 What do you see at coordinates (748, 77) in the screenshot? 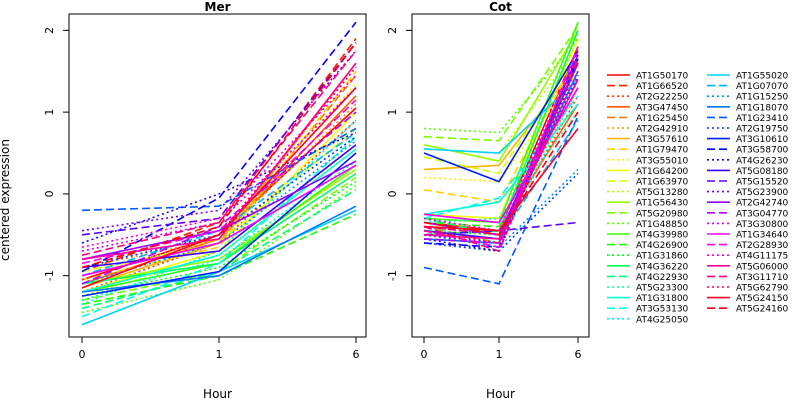
I see `legend-entry: AT1G55020` at bounding box center [748, 77].